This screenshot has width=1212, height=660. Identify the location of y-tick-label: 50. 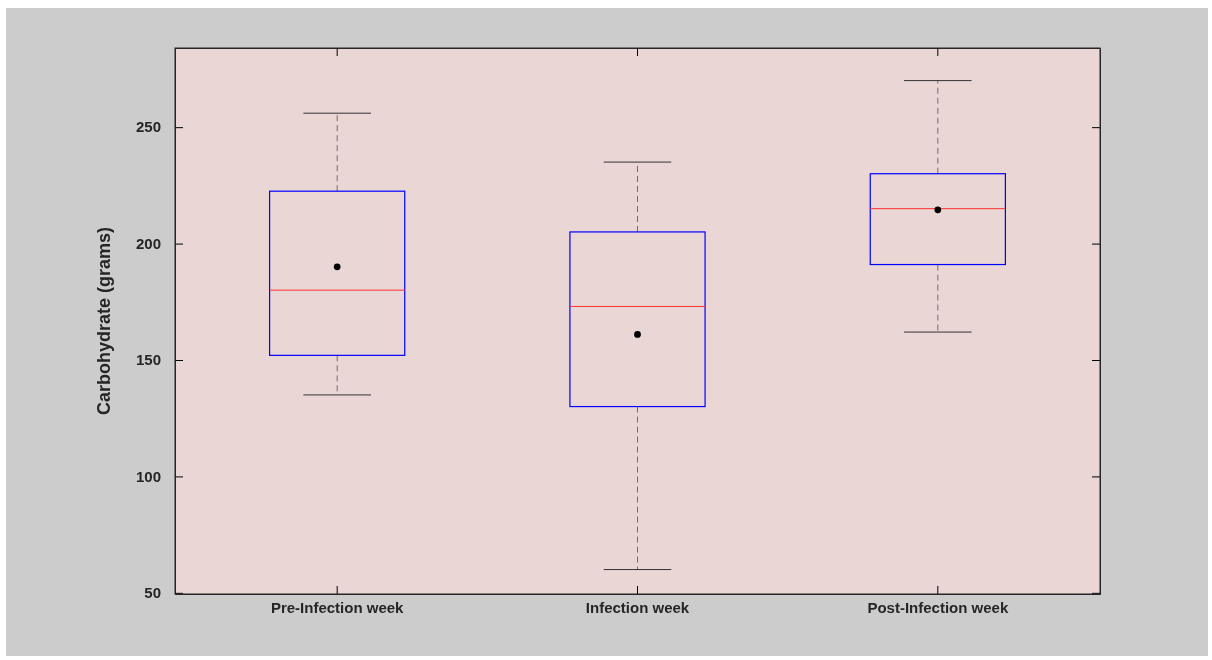
(152, 593).